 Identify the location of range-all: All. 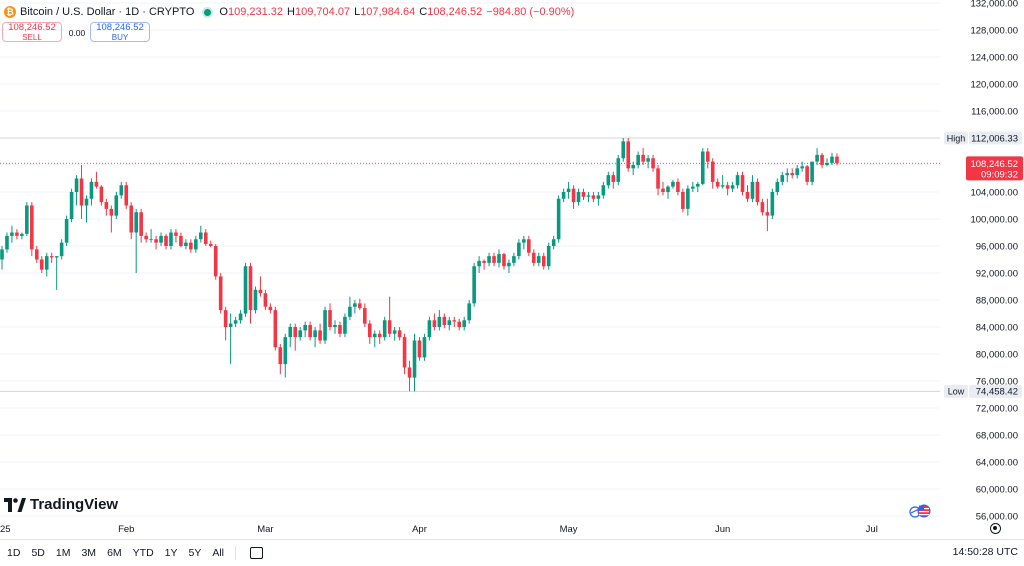
(218, 553).